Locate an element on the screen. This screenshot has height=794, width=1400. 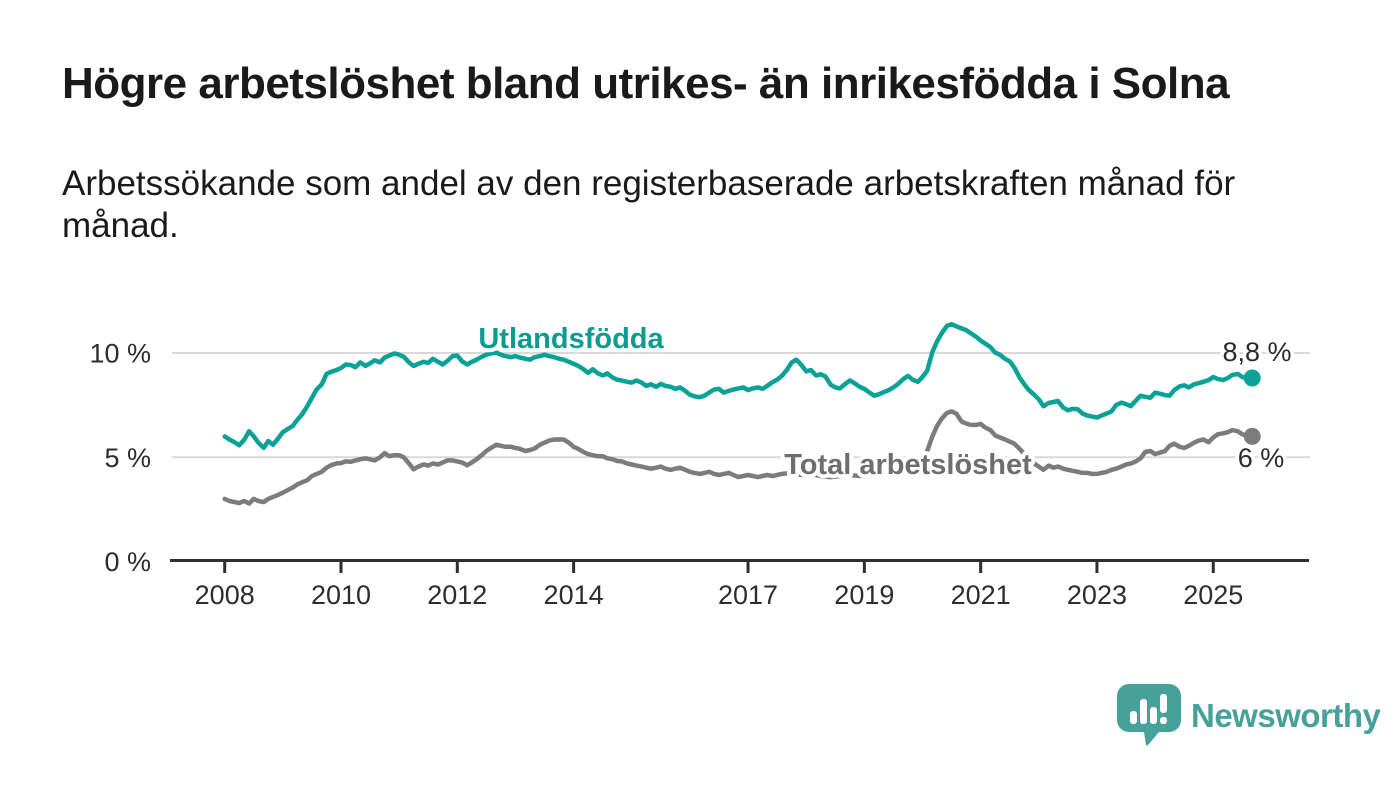
x-tick-label-2021: 2021 is located at coordinates (981, 595).